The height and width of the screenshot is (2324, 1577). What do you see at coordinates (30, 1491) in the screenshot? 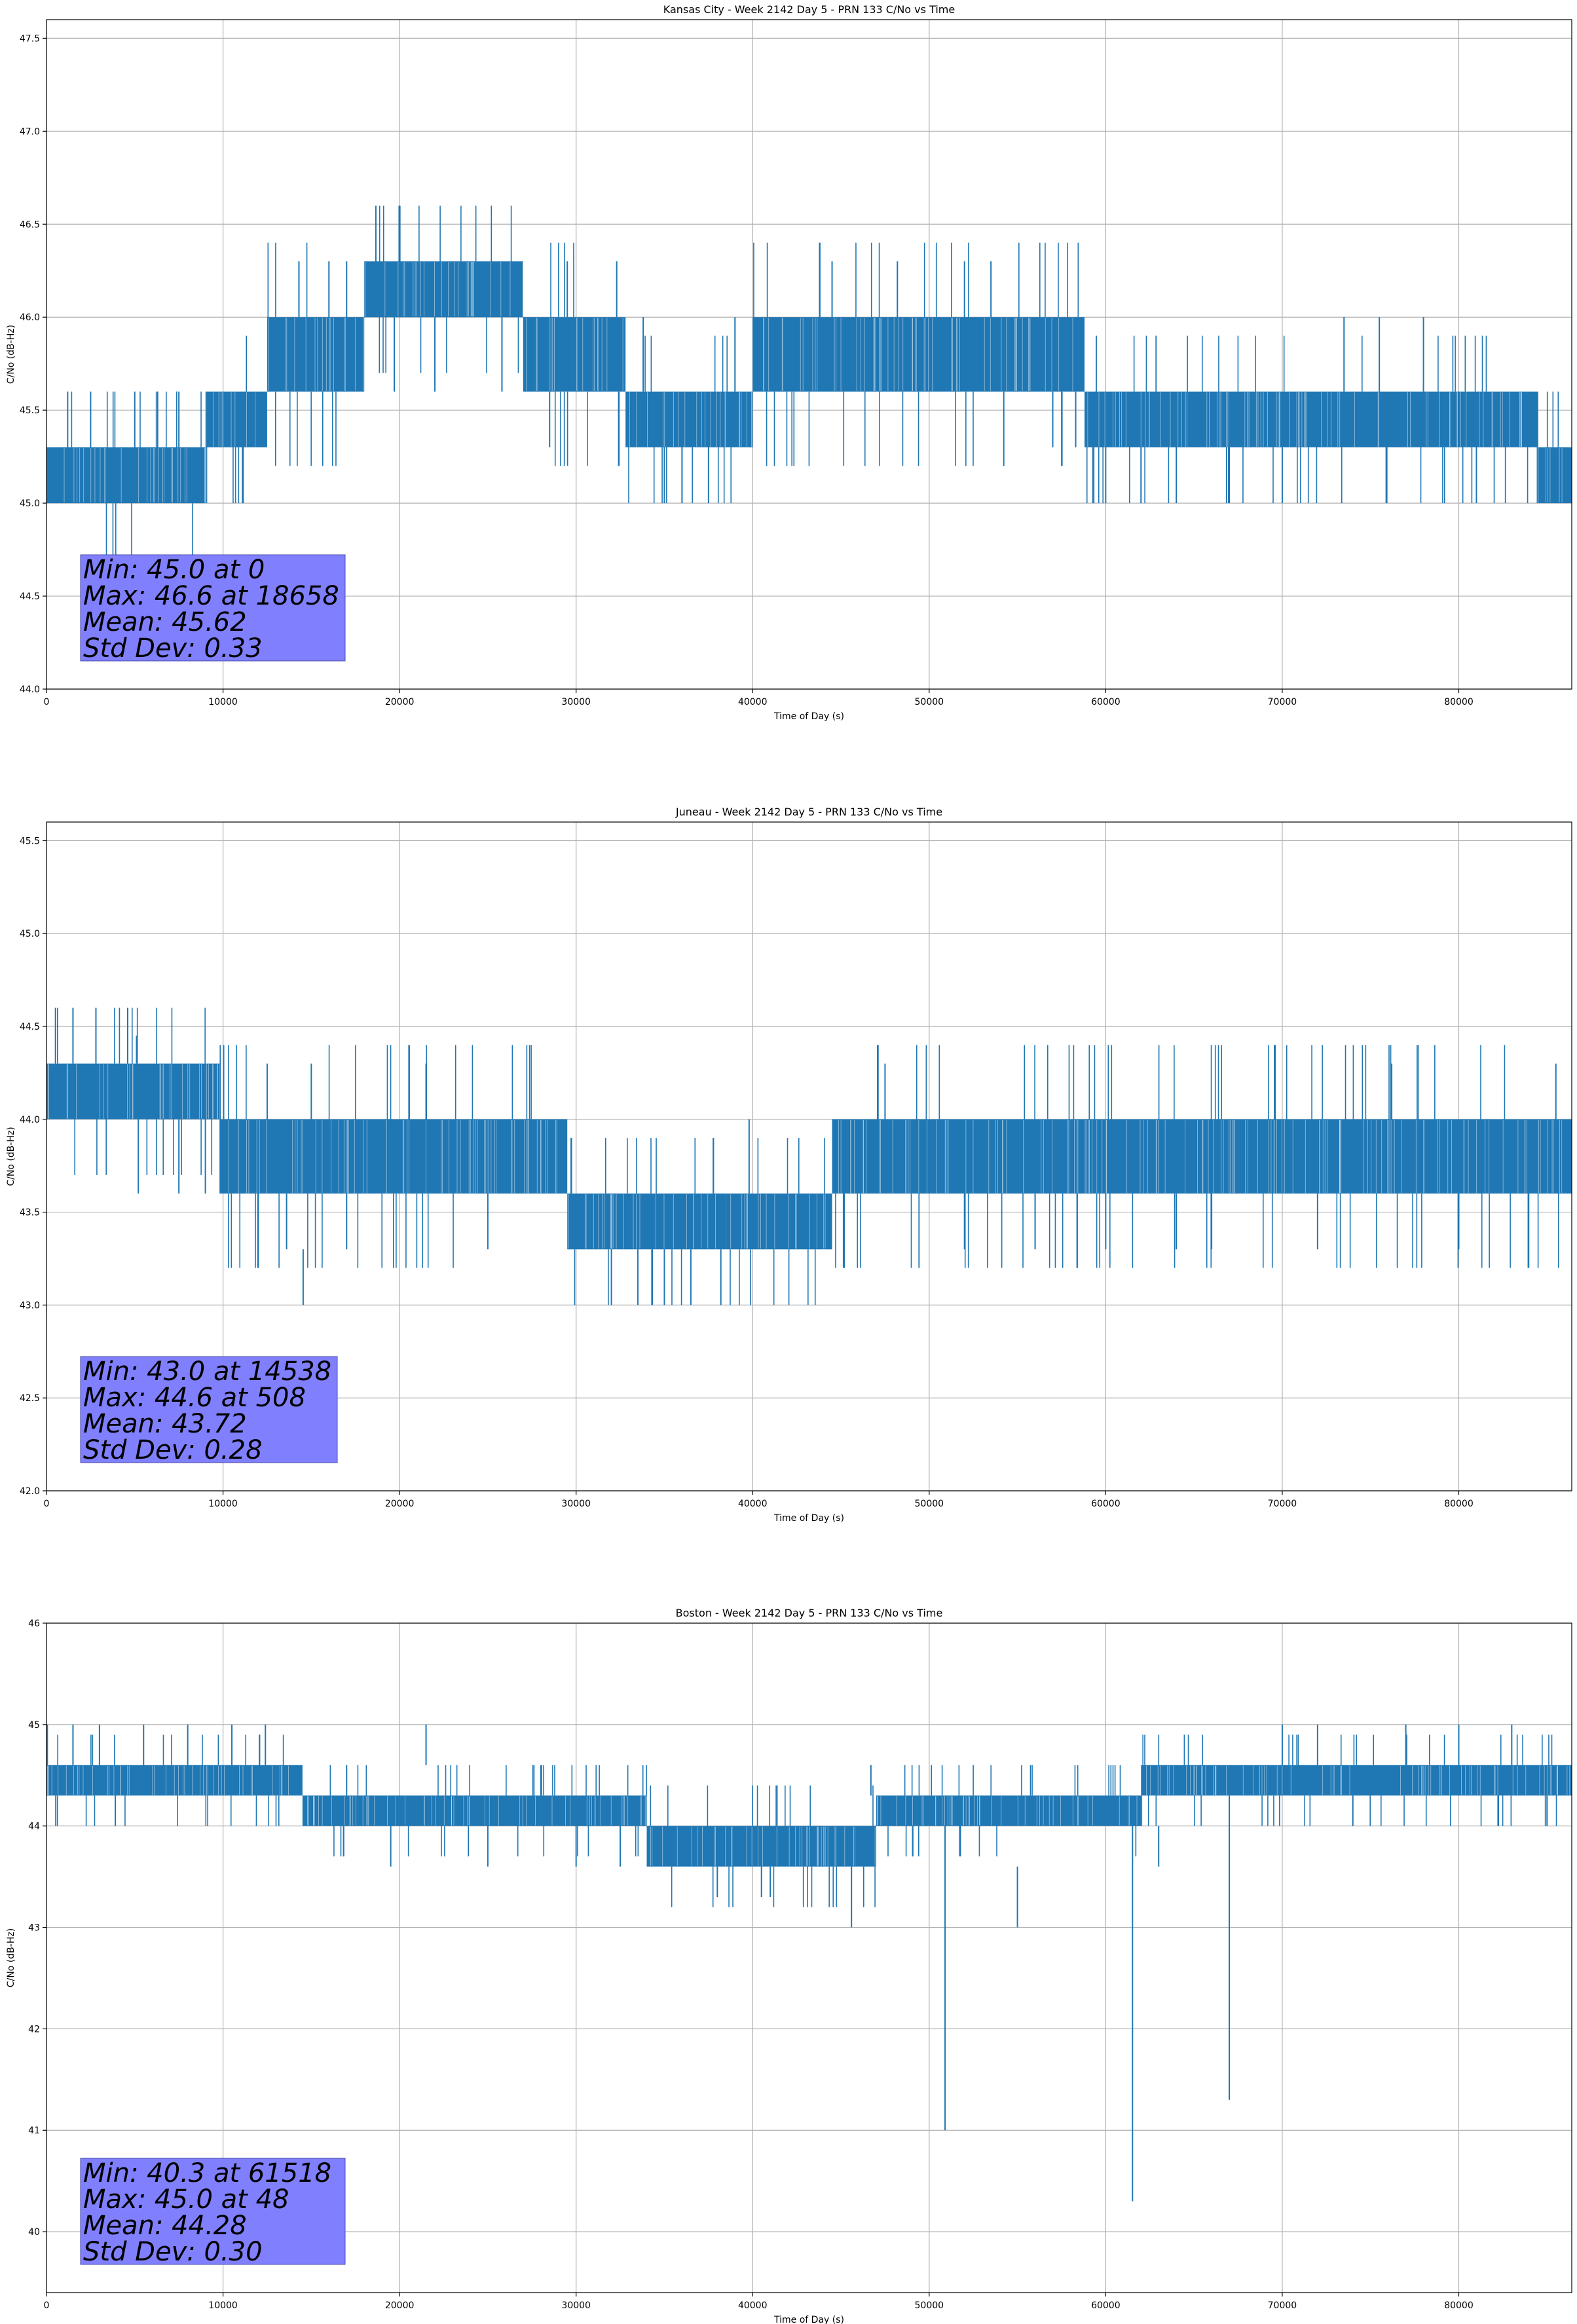
I see `y-tick-label: 42.0` at bounding box center [30, 1491].